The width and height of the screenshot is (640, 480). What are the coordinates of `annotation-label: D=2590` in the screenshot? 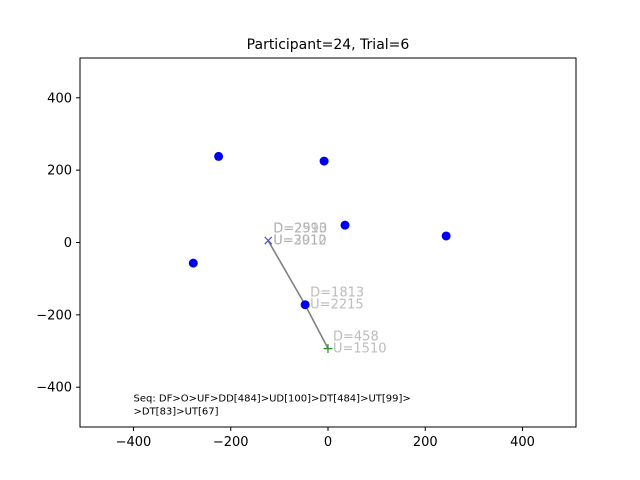 It's located at (300, 229).